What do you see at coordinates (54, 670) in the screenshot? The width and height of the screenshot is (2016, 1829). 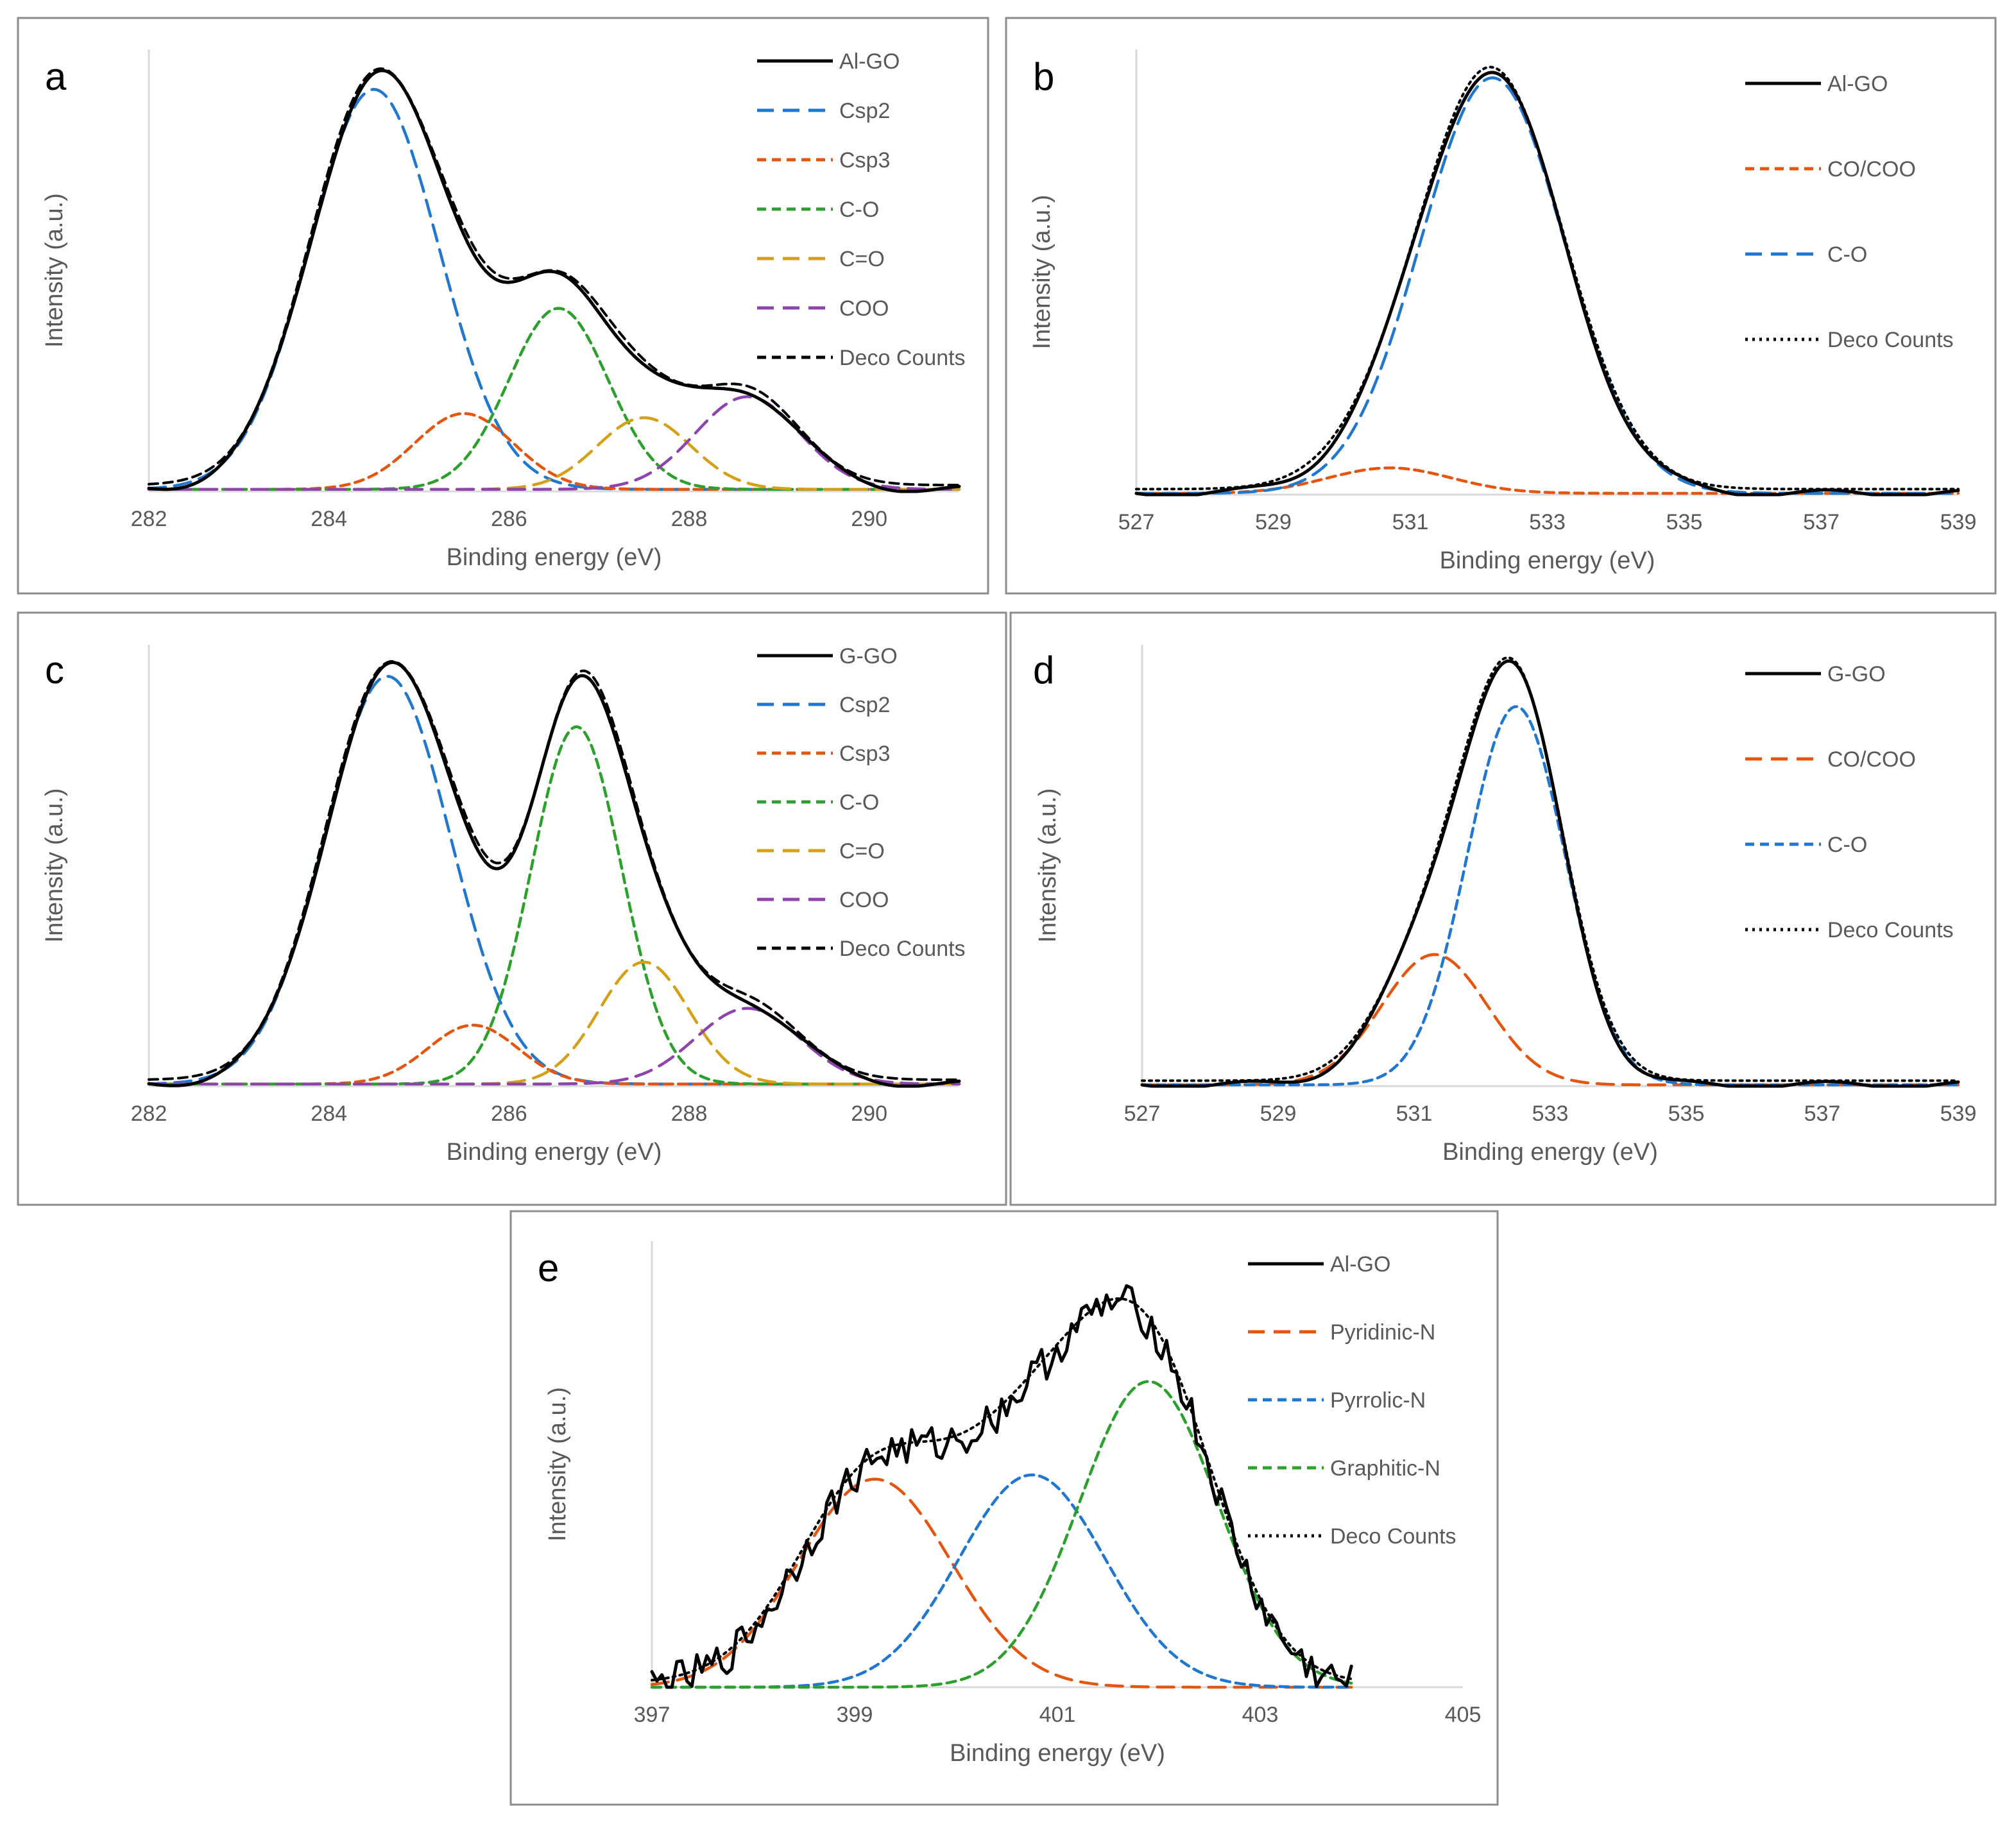 I see `panel-letter: c` at bounding box center [54, 670].